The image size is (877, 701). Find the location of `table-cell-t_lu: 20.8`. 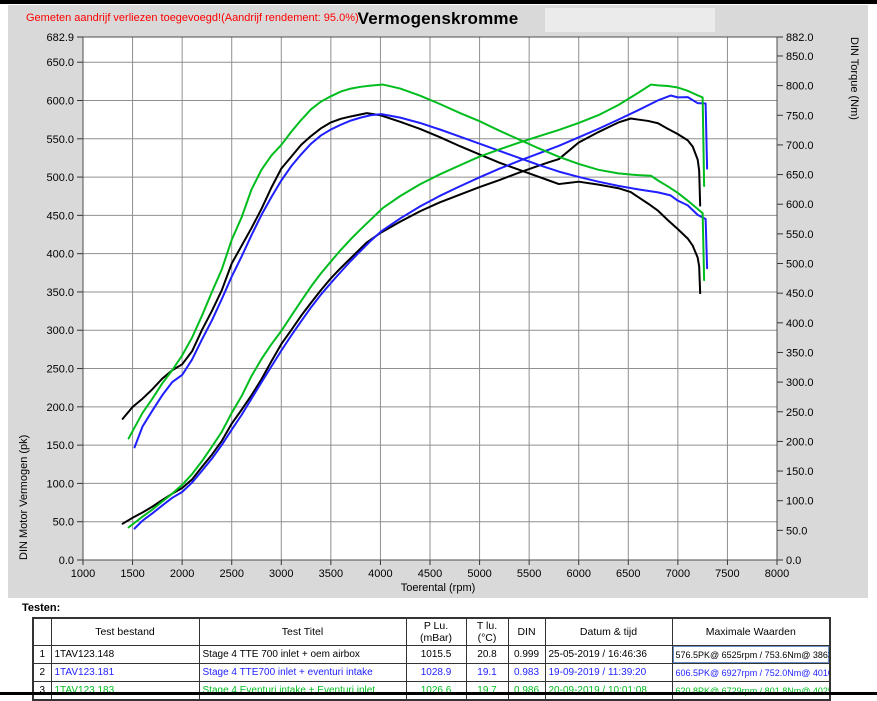

table-cell-t_lu: 20.8 is located at coordinates (487, 654).